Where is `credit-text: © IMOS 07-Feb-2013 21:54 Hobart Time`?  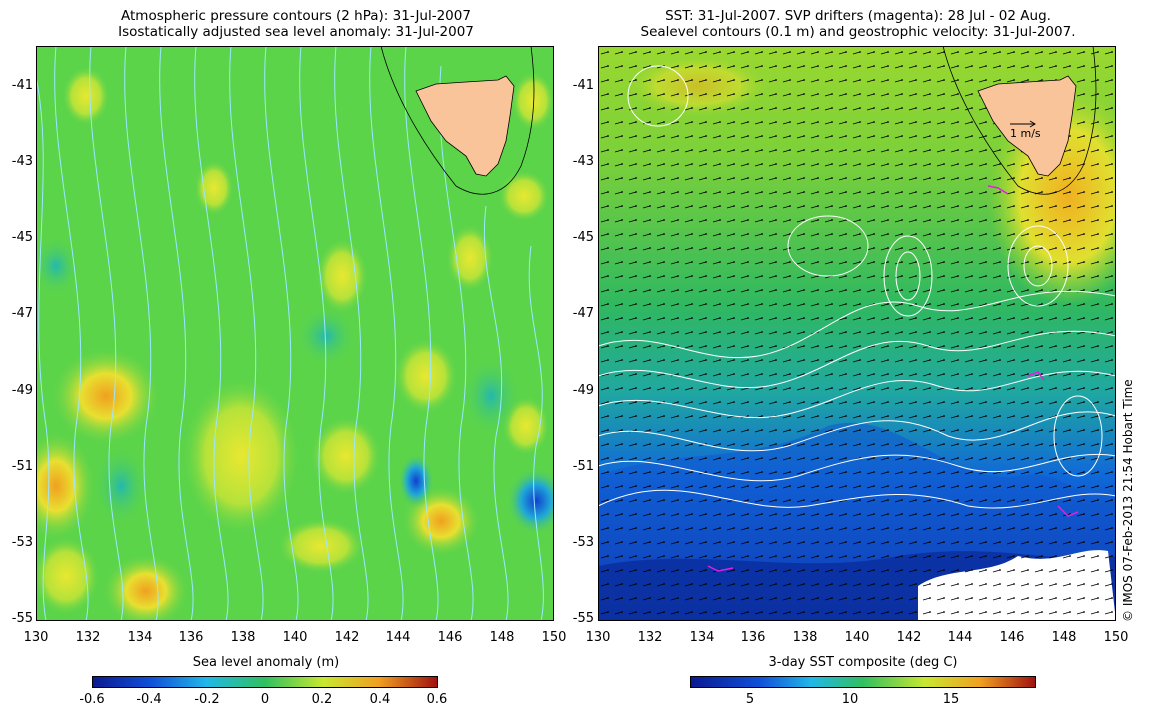
credit-text: © IMOS 07-Feb-2013 21:54 Hobart Time is located at coordinates (1128, 500).